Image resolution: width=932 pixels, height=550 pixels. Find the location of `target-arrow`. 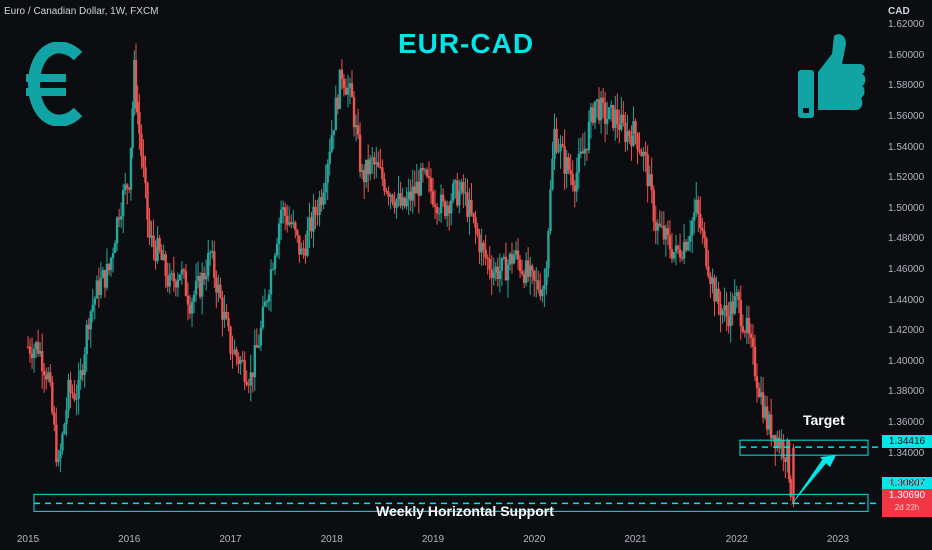

target-arrow is located at coordinates (809, 482).